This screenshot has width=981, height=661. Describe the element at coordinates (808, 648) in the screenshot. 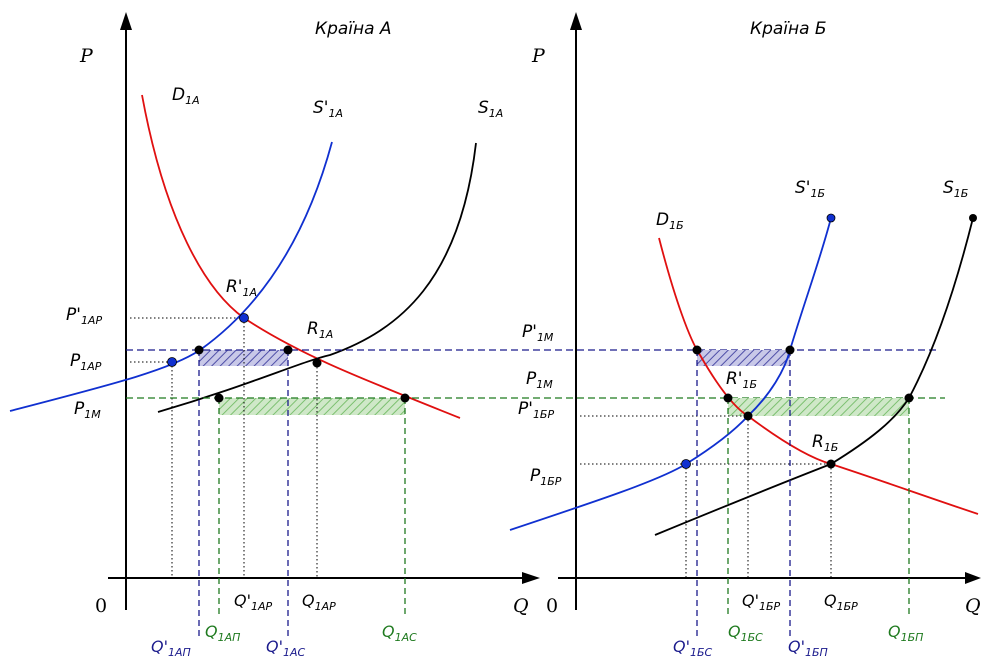

I see `qty-label-b-4: Q'1БП` at that location.